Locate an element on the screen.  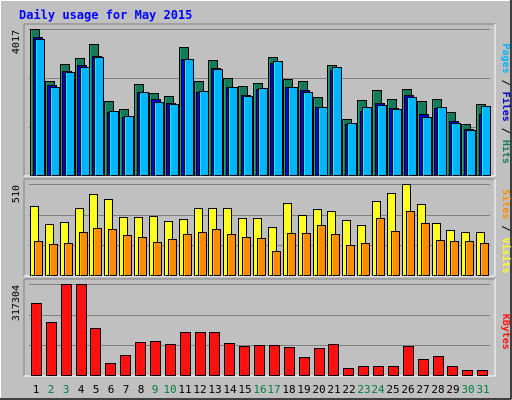
bar-pages-25-body is located at coordinates (397, 142).